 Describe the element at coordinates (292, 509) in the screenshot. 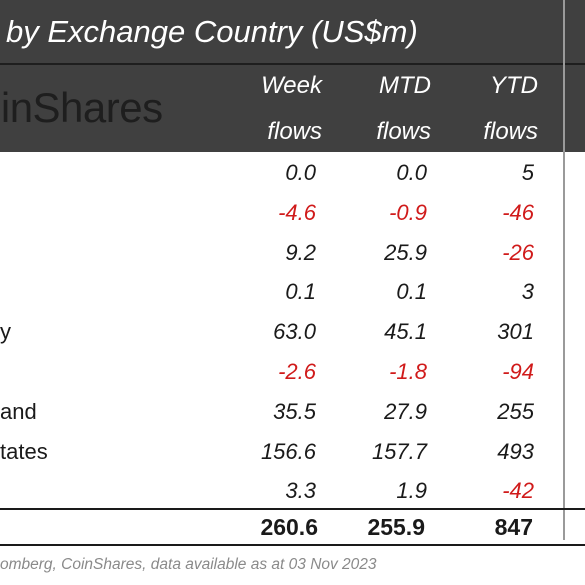

I see `total-divider` at that location.